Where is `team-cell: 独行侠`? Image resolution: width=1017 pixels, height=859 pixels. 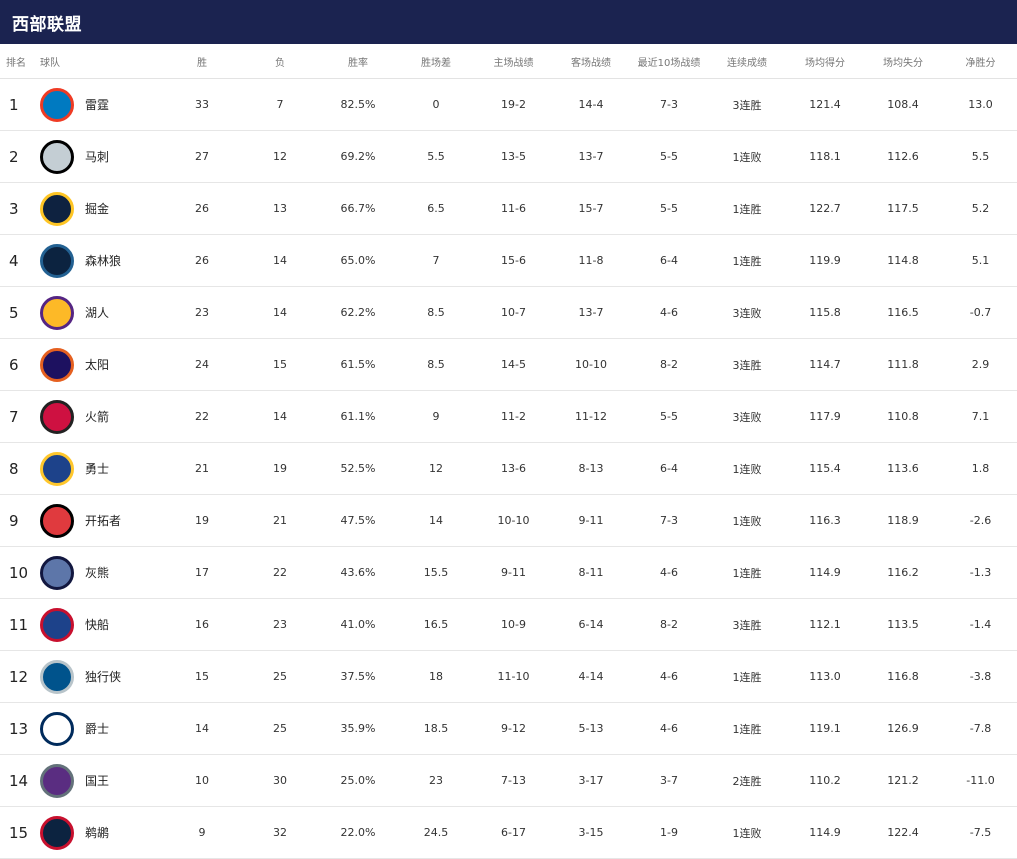
team-cell: 独行侠 is located at coordinates (96, 676).